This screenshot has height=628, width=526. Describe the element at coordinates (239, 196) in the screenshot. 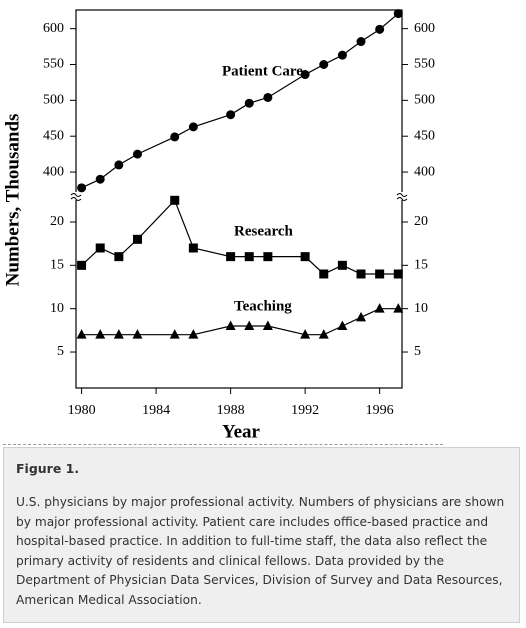

I see `axis-break` at that location.